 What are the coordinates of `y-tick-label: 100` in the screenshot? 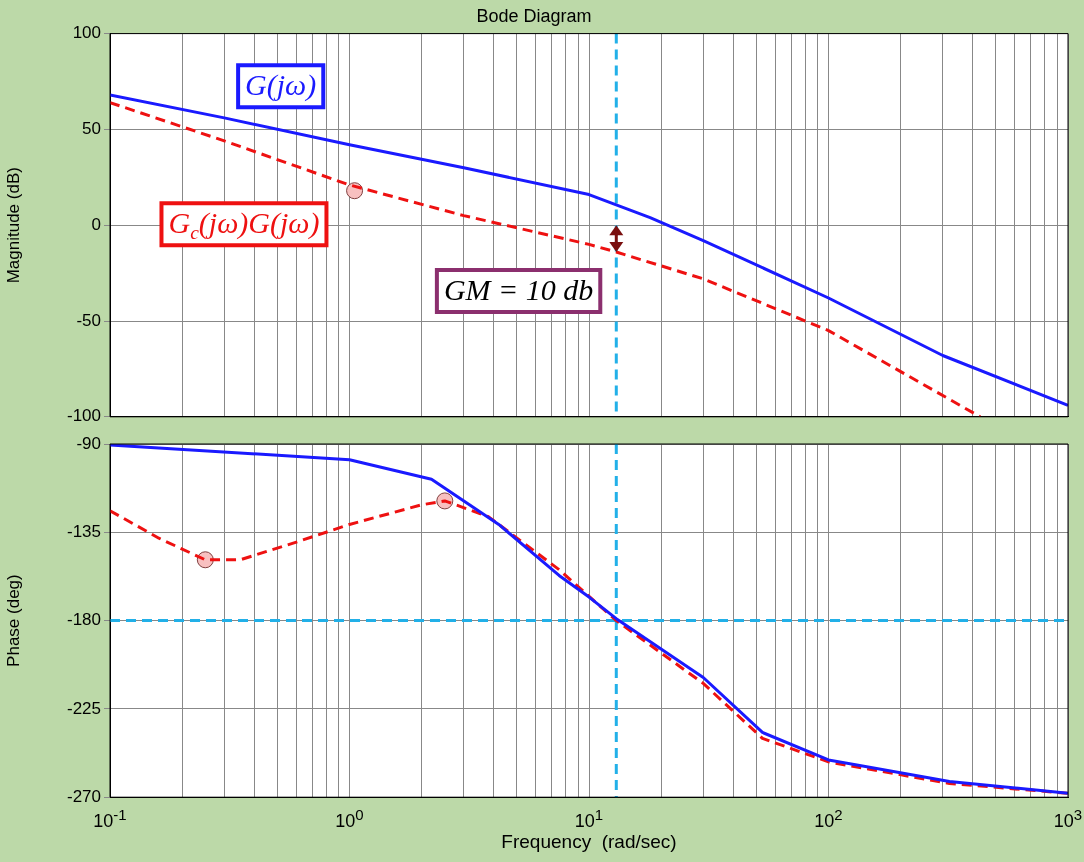 It's located at (86, 33).